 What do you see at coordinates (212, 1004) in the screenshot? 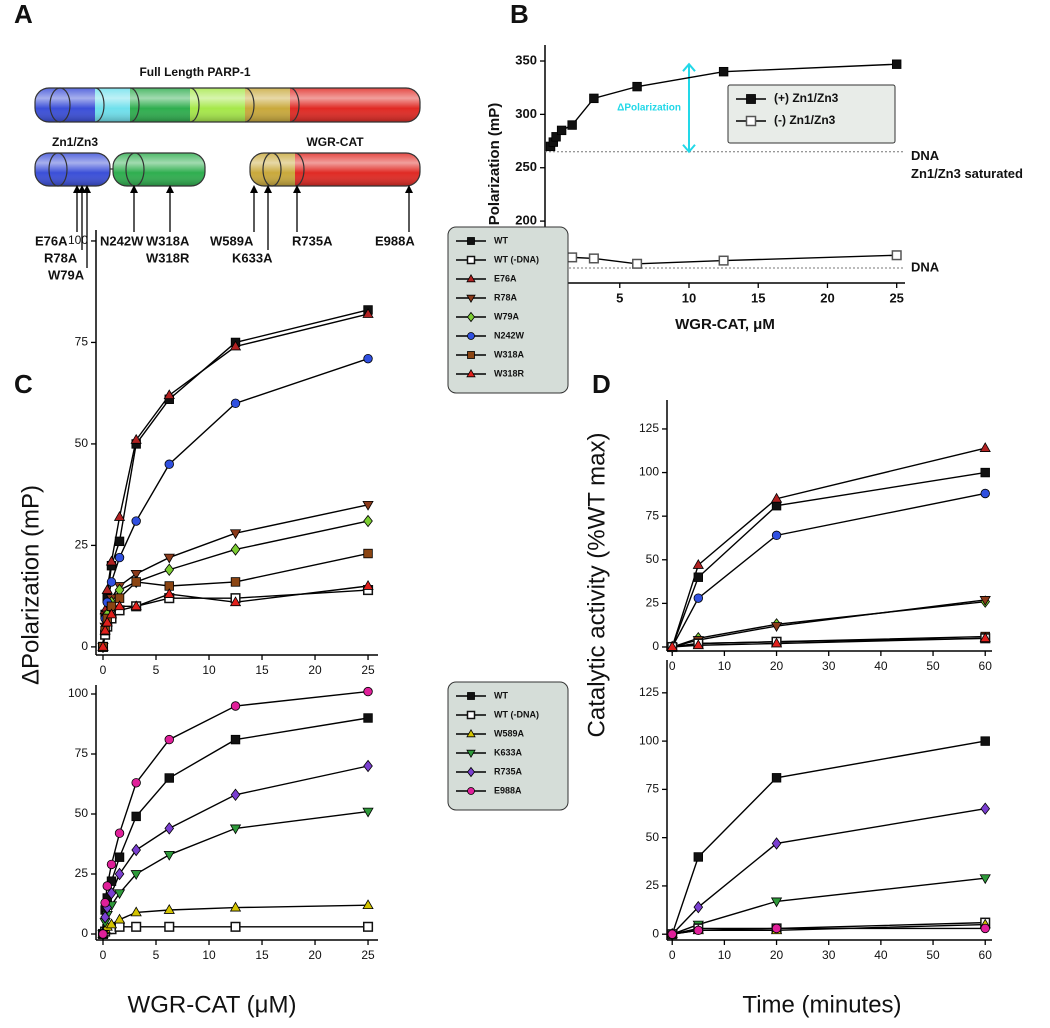
I see `x-axis-label: WGR-CAT (μM)` at bounding box center [212, 1004].